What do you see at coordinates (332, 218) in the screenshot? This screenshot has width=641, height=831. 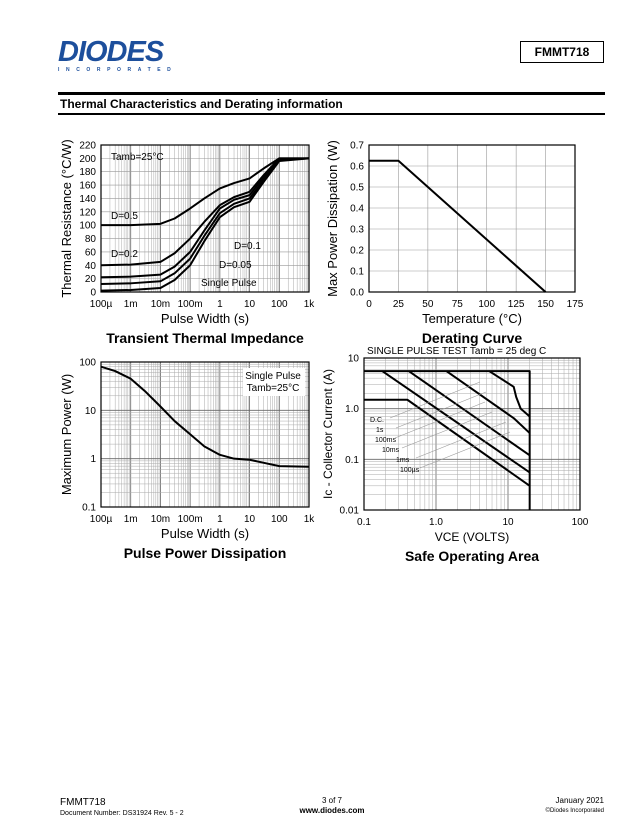 I see `y-axis-label: Max Power Dissipation (W)` at bounding box center [332, 218].